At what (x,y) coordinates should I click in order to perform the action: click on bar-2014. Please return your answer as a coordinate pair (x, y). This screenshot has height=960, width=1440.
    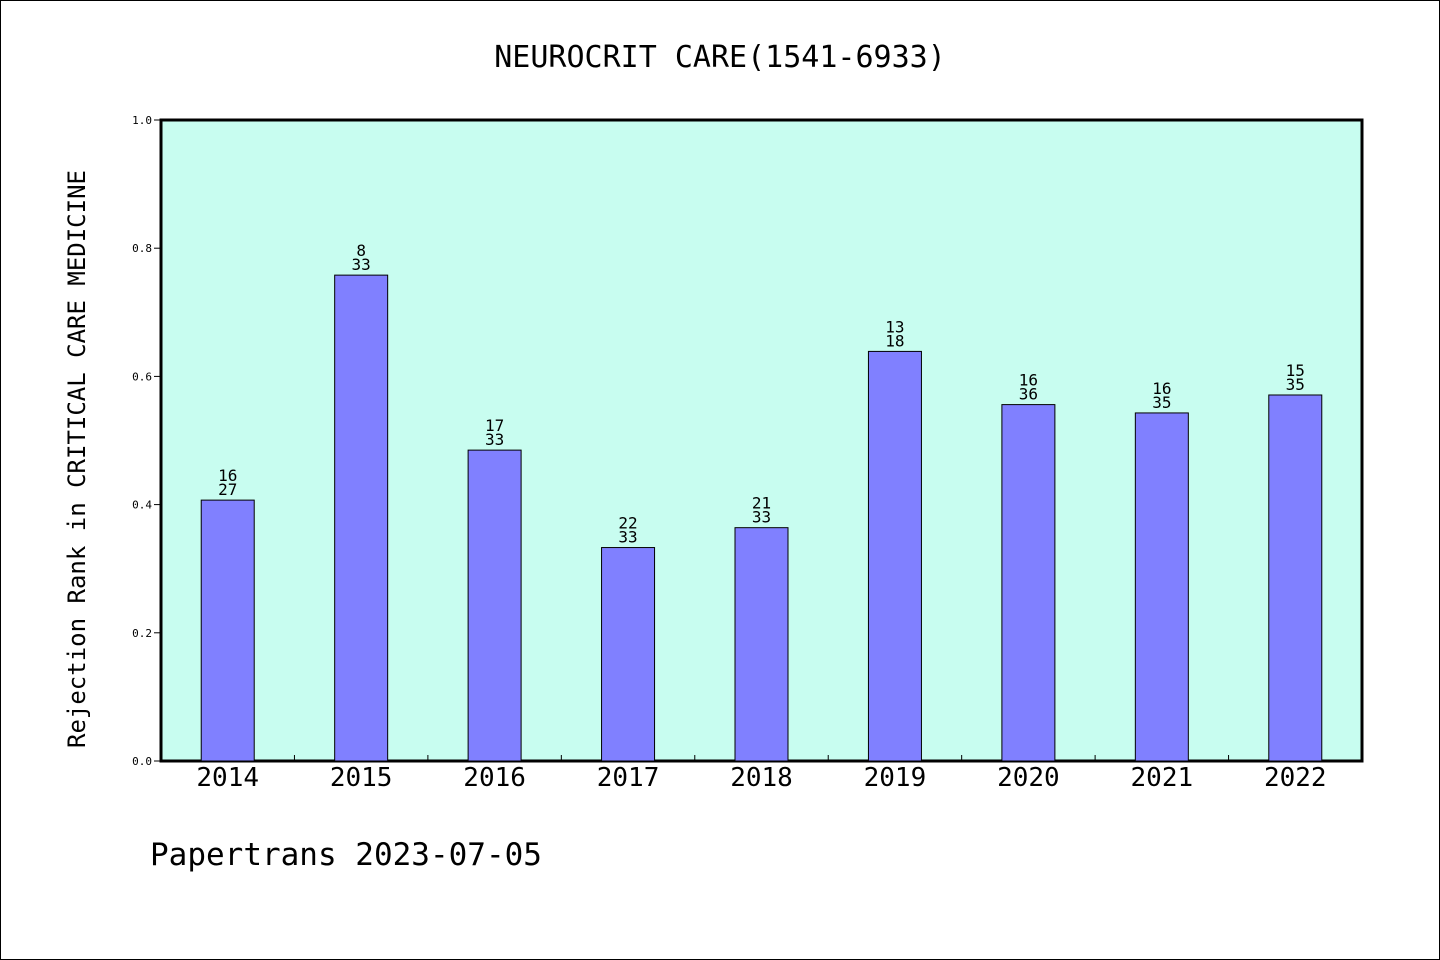
    Looking at the image, I should click on (227, 630).